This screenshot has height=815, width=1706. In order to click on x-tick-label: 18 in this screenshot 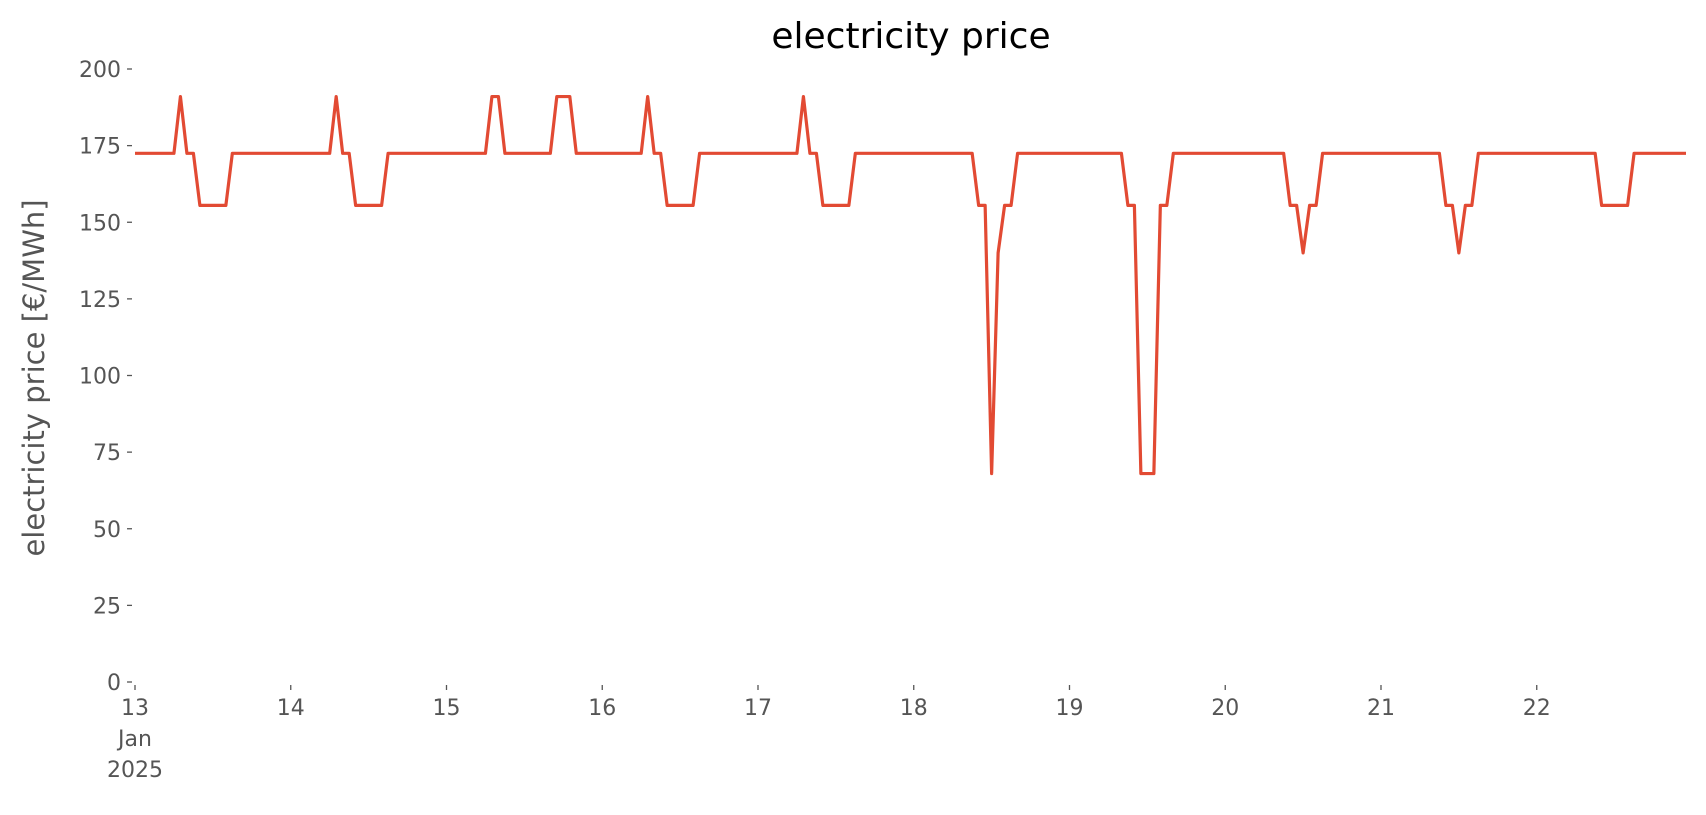, I will do `click(914, 708)`.